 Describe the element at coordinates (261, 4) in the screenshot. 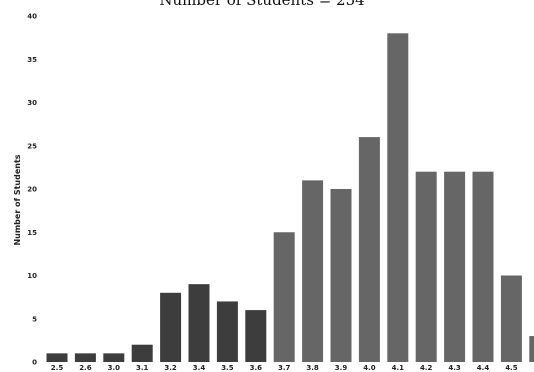

I see `chart-title: Number of Students = 254` at that location.